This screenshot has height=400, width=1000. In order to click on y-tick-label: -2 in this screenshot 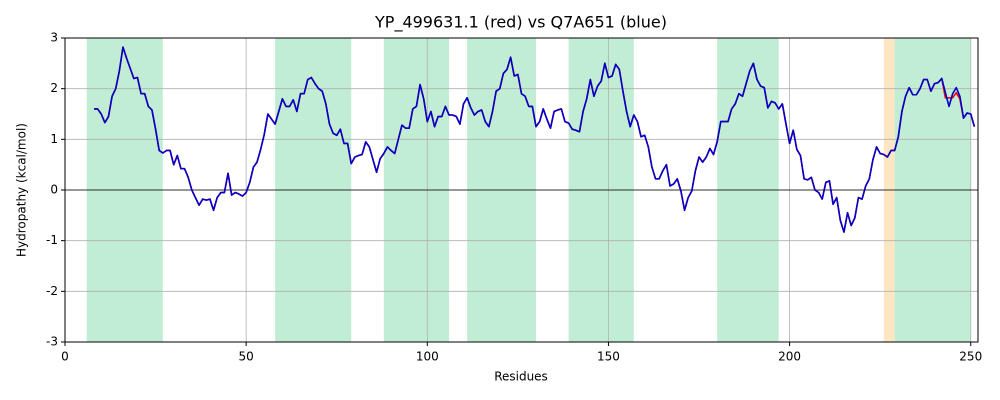, I will do `click(52, 291)`.